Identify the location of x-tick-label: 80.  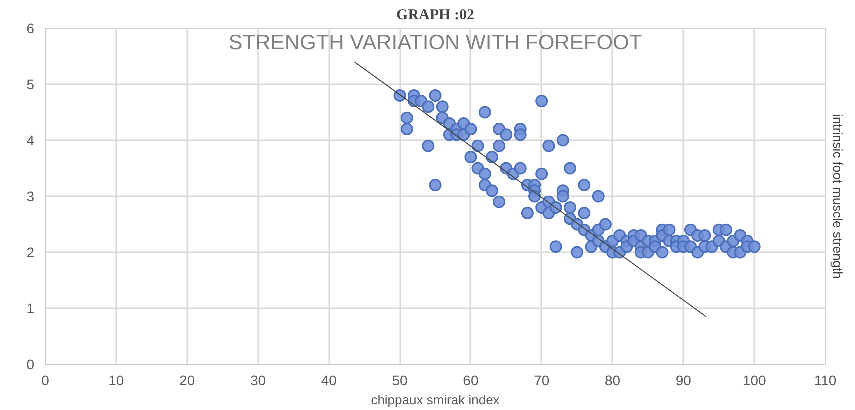
(612, 380).